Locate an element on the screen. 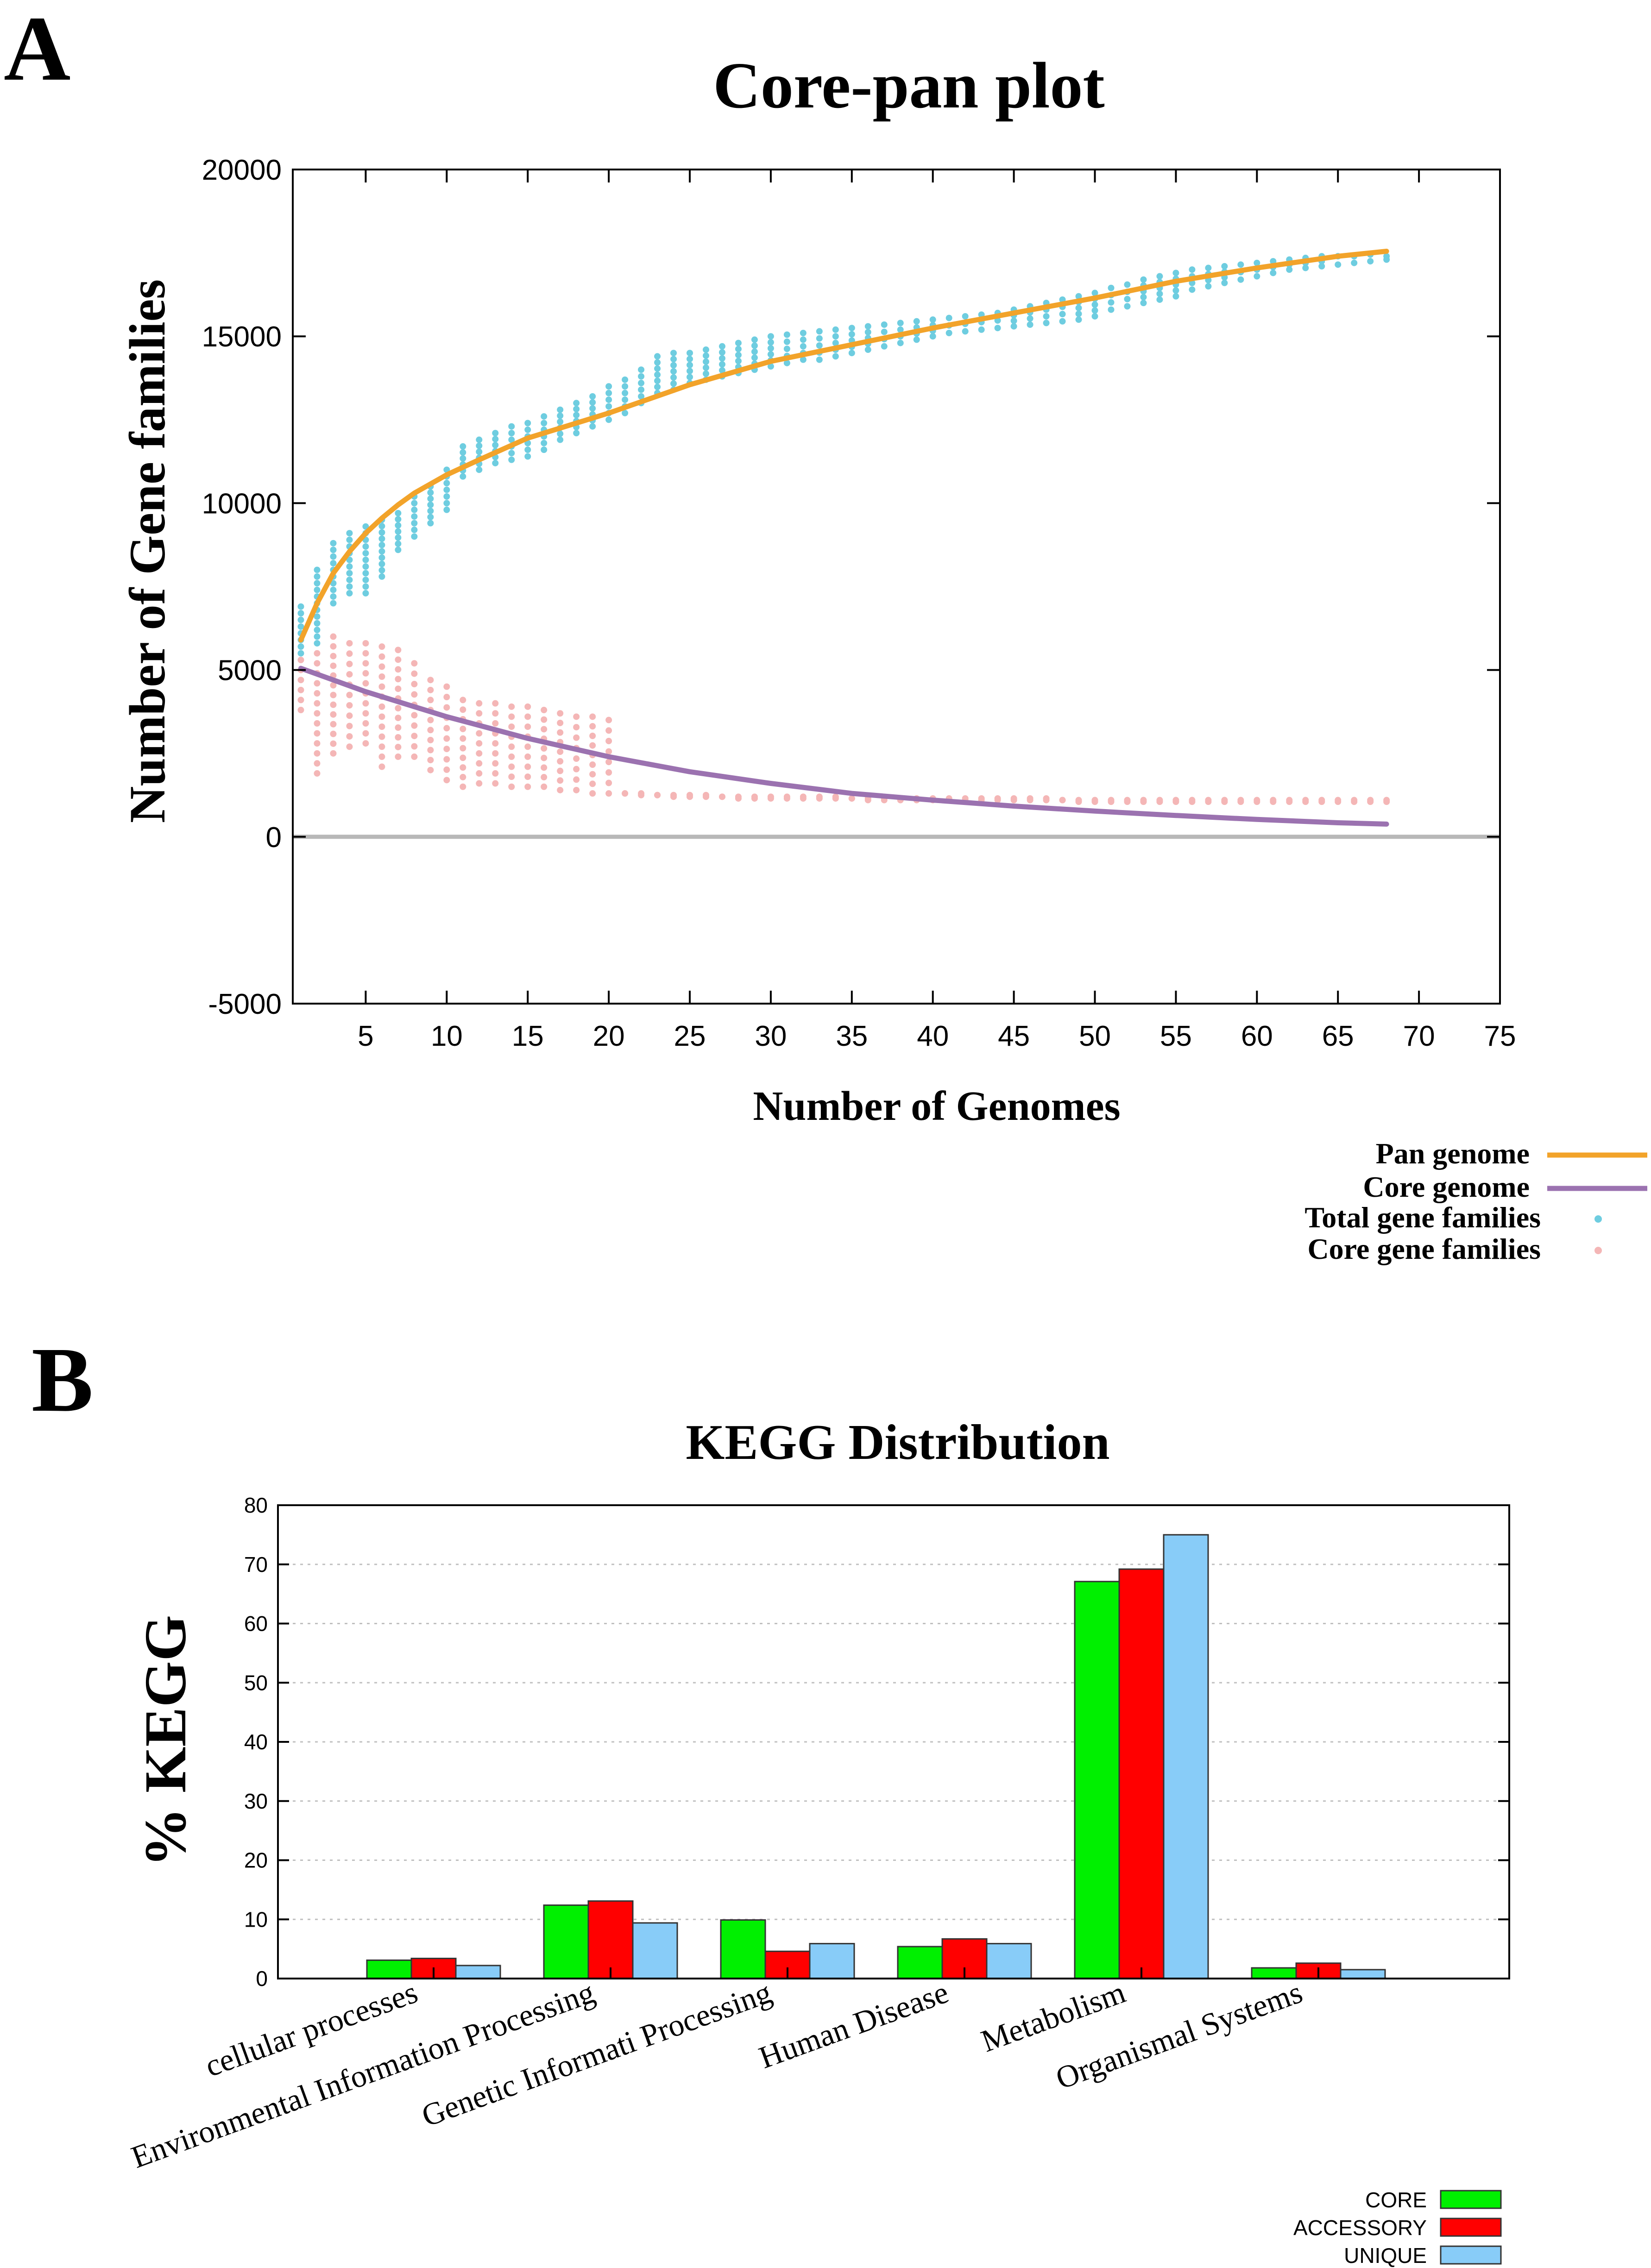 This screenshot has width=1651, height=2268. panel-a-letter: A is located at coordinates (37, 50).